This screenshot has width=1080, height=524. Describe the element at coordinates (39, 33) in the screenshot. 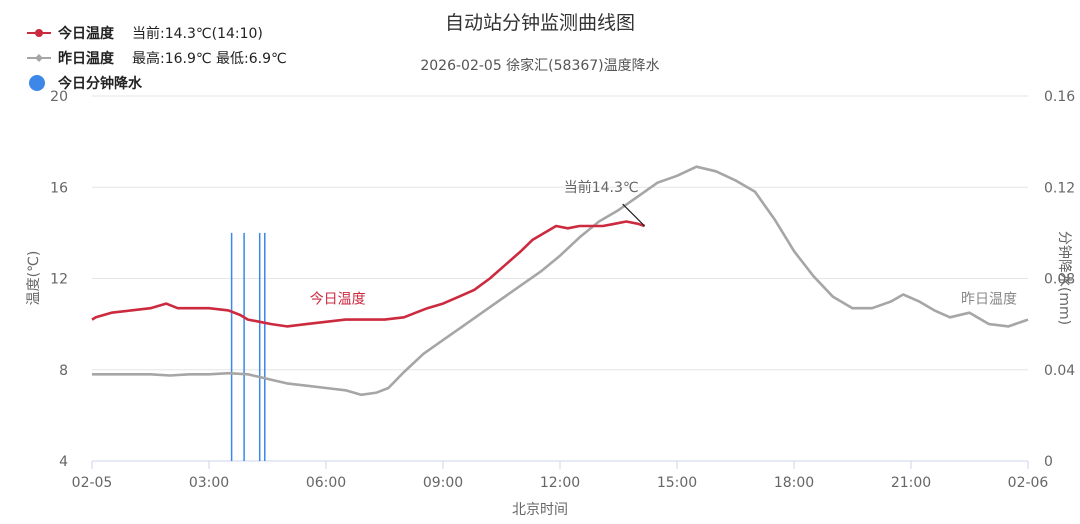

I see `legend-line-marker-icon` at that location.